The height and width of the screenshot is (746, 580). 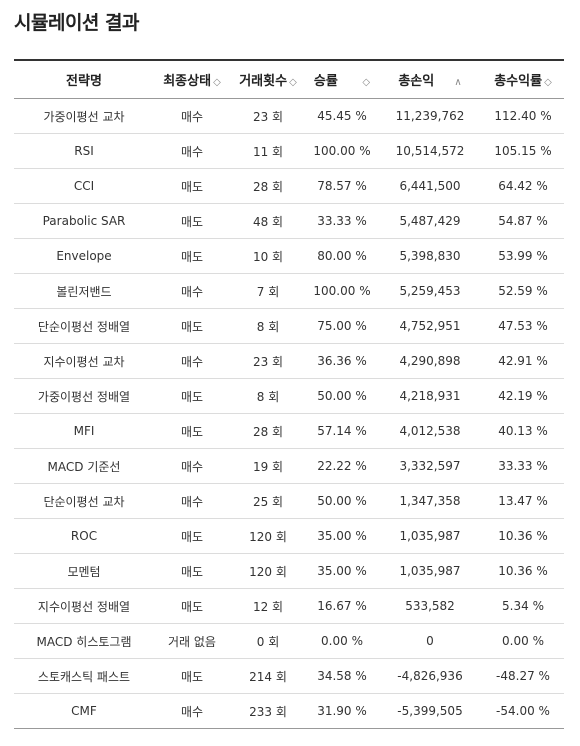 I want to click on cell-total-profit: -4,826,936, so click(x=430, y=676).